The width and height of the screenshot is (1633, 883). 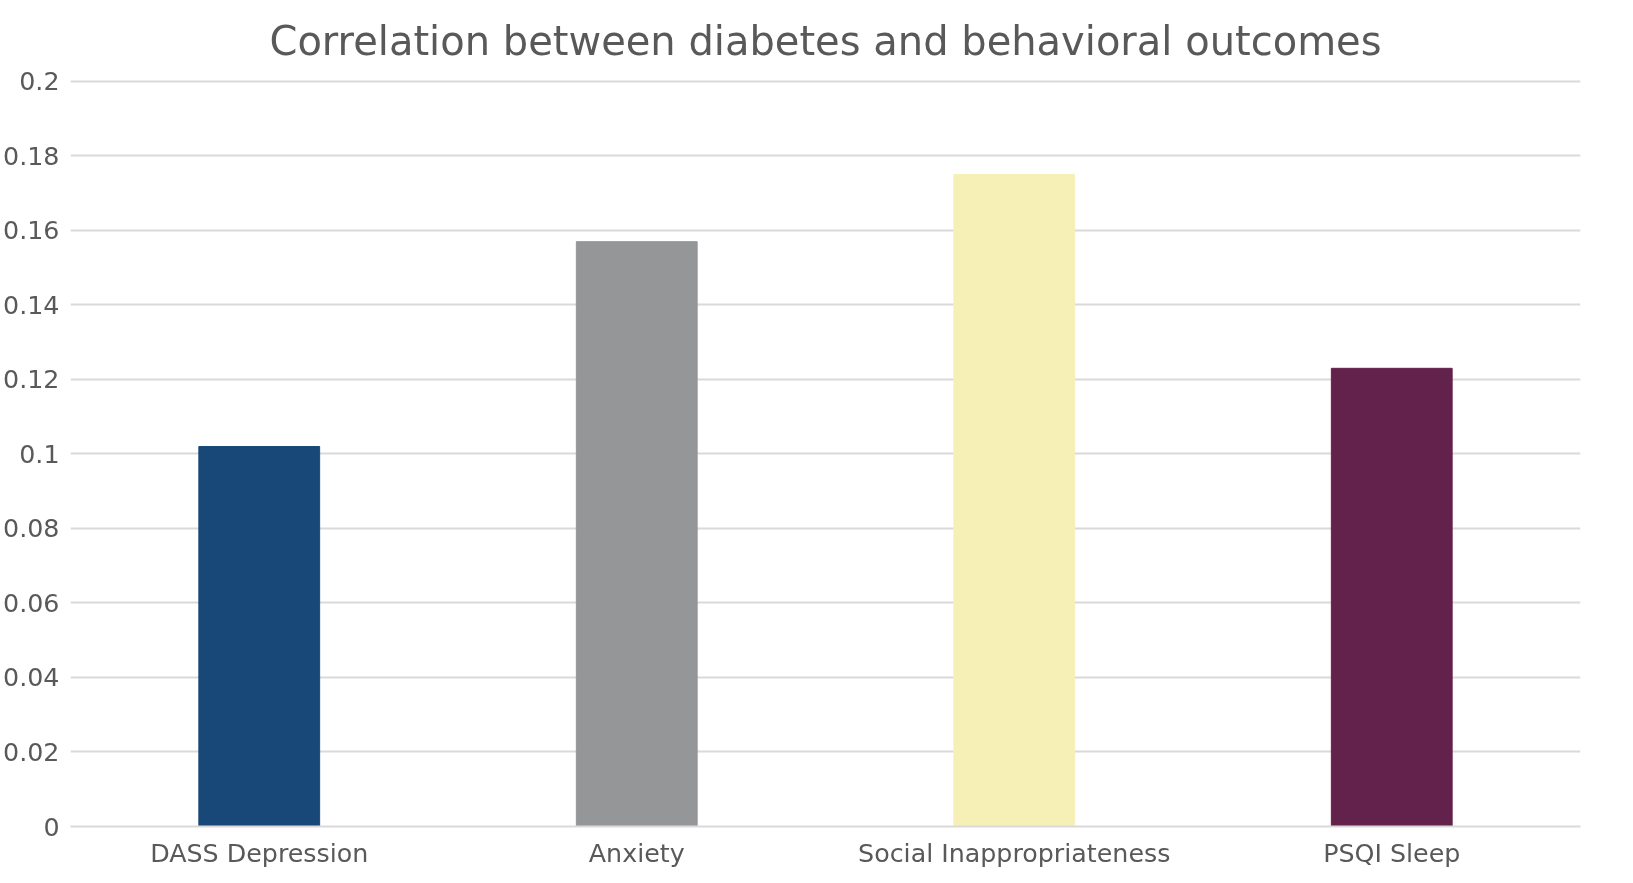 I want to click on x-tick-label: Anxiety, so click(x=636, y=852).